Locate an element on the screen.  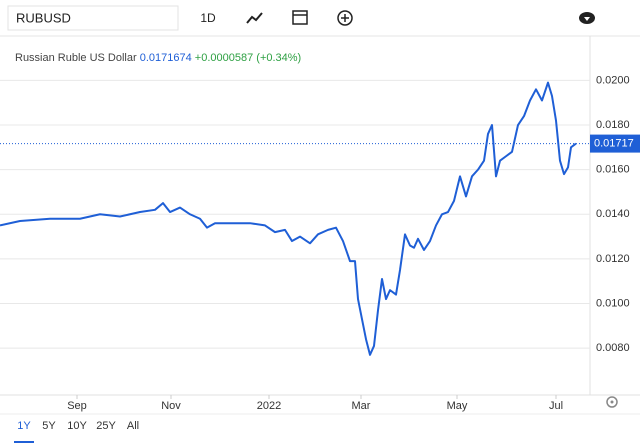
range-button: All is located at coordinates (133, 426).